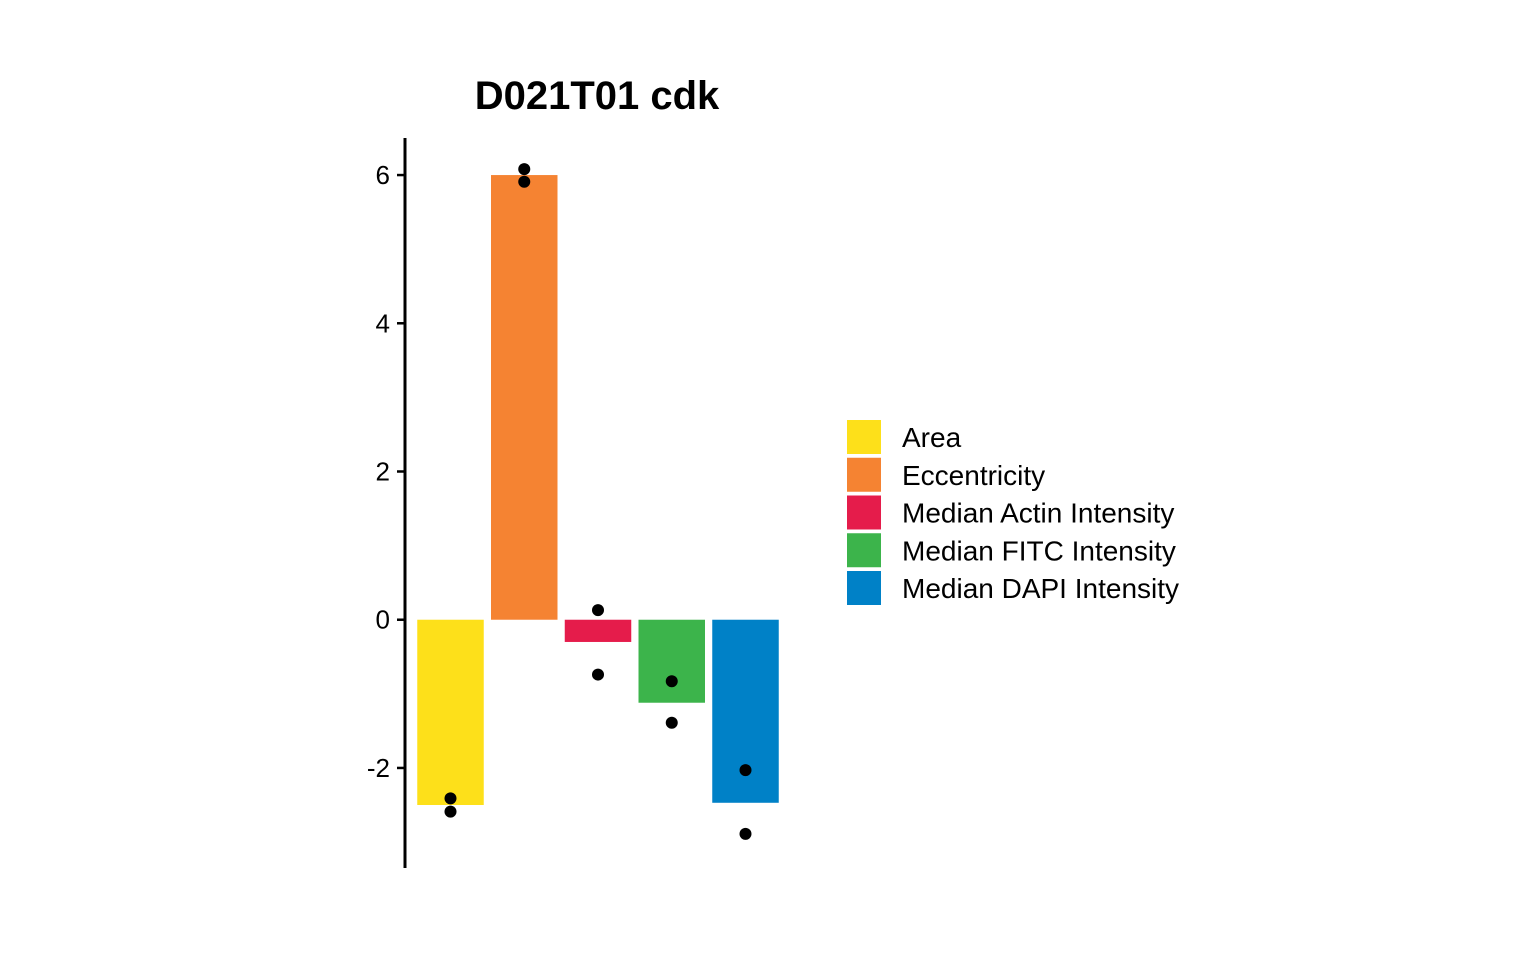 This screenshot has height=960, width=1536. Describe the element at coordinates (524, 397) in the screenshot. I see `bar-eccentricity` at that location.